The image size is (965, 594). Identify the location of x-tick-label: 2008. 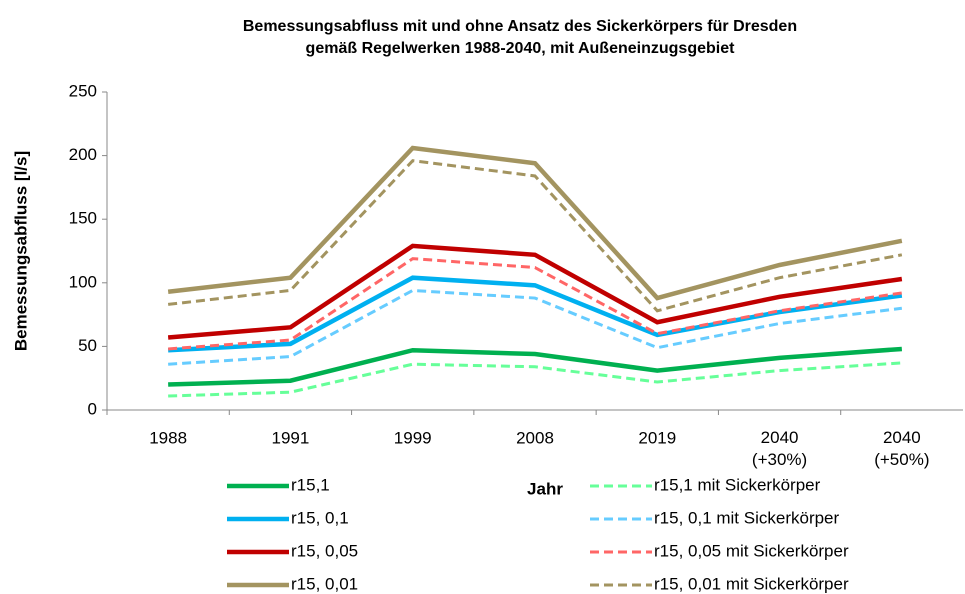
(535, 437).